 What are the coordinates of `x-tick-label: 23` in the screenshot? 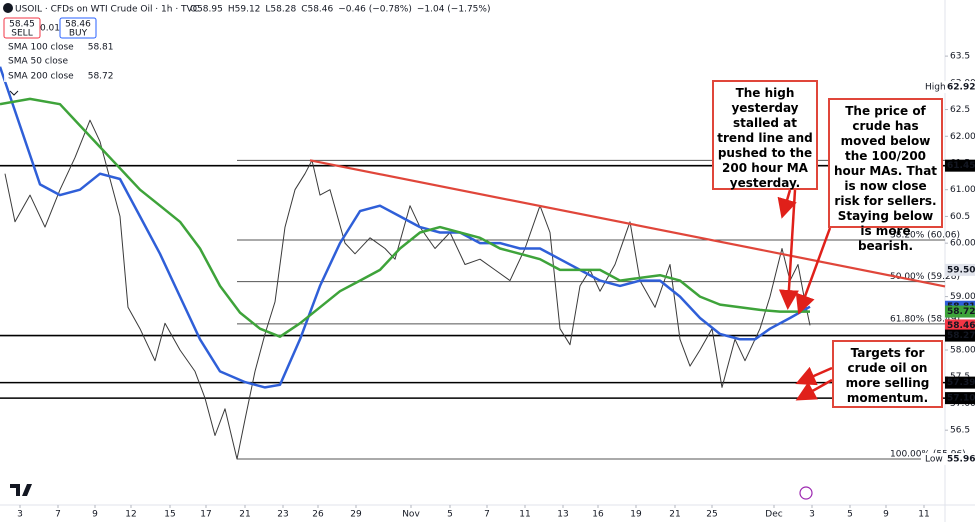 It's located at (282, 515).